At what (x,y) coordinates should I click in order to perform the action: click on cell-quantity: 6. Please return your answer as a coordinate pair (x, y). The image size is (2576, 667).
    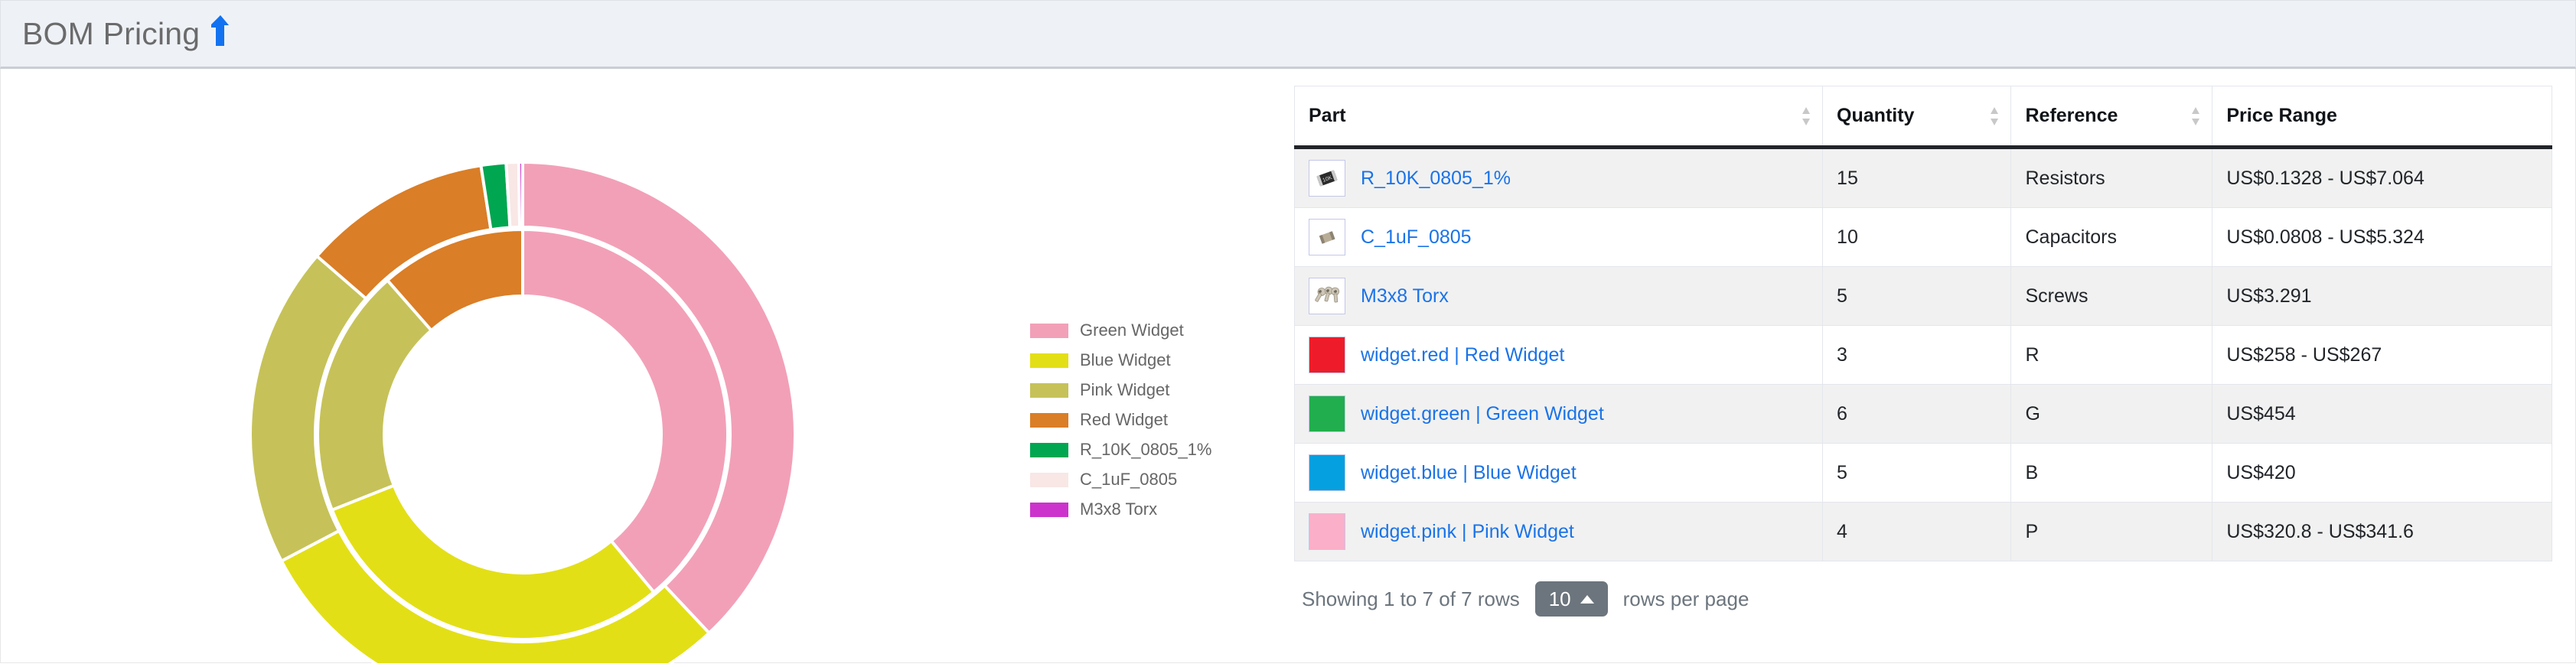
    Looking at the image, I should click on (1917, 414).